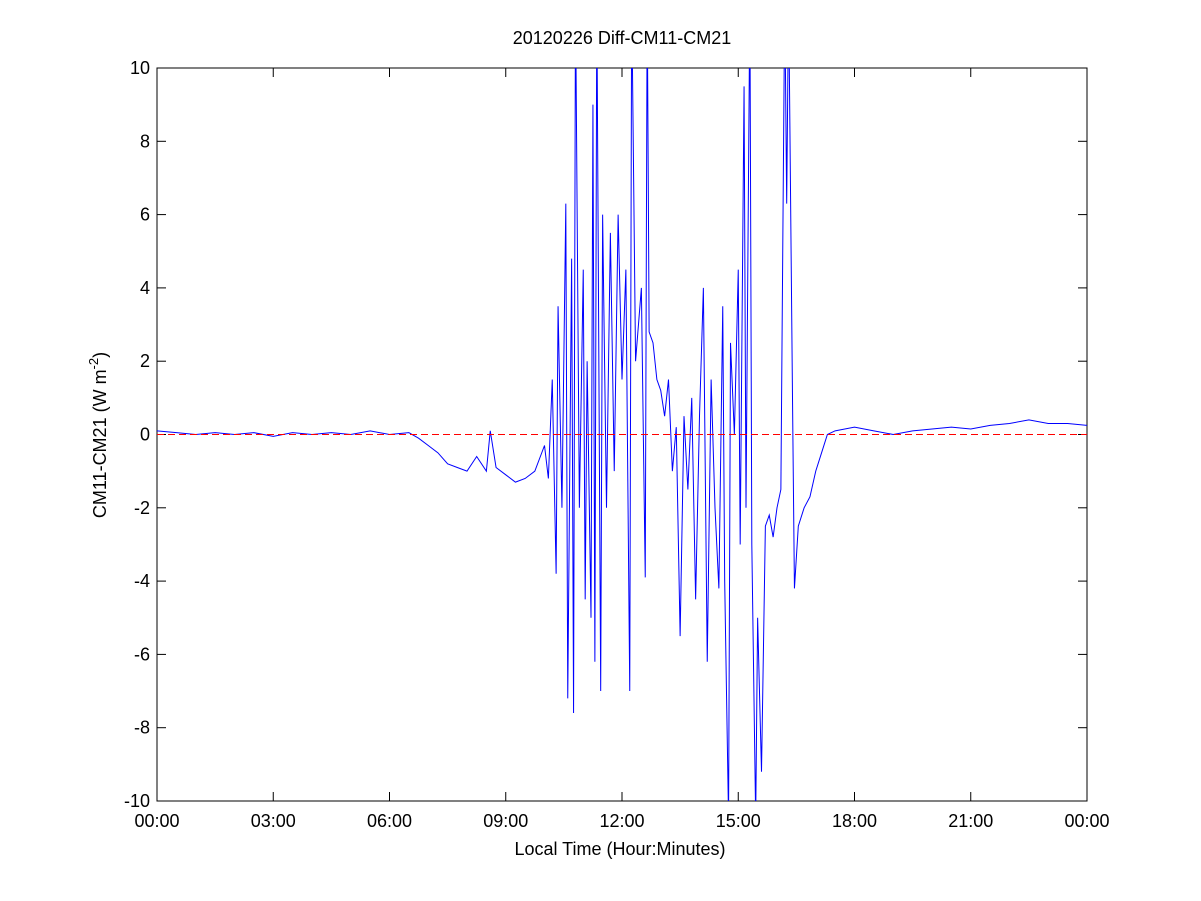 This screenshot has height=901, width=1201. Describe the element at coordinates (137, 801) in the screenshot. I see `y-tick-label: -10` at that location.